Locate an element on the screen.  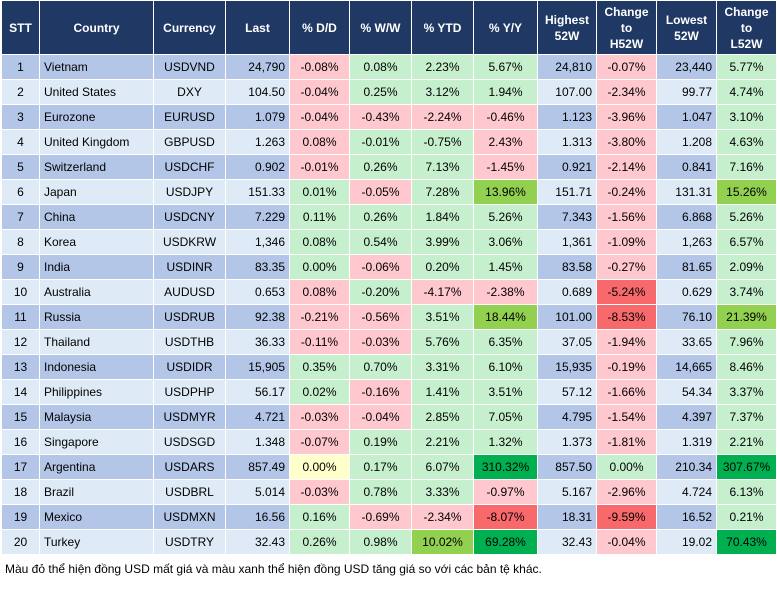
cell-low: 81.65 is located at coordinates (686, 267).